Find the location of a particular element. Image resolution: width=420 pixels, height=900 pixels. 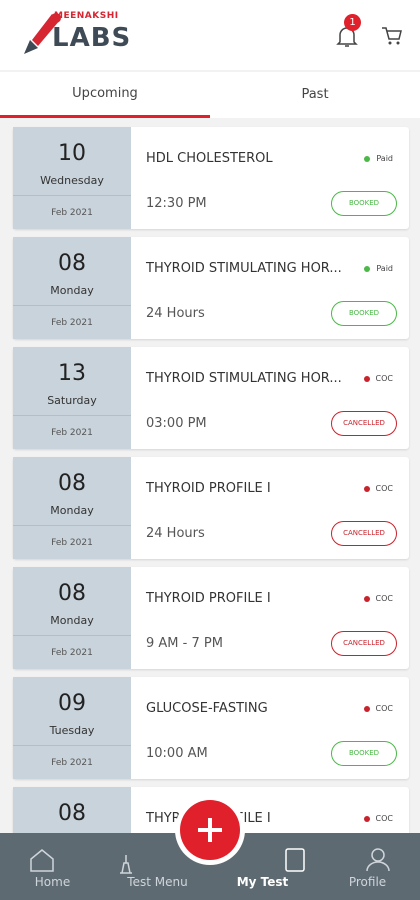

tab: Past is located at coordinates (315, 94).